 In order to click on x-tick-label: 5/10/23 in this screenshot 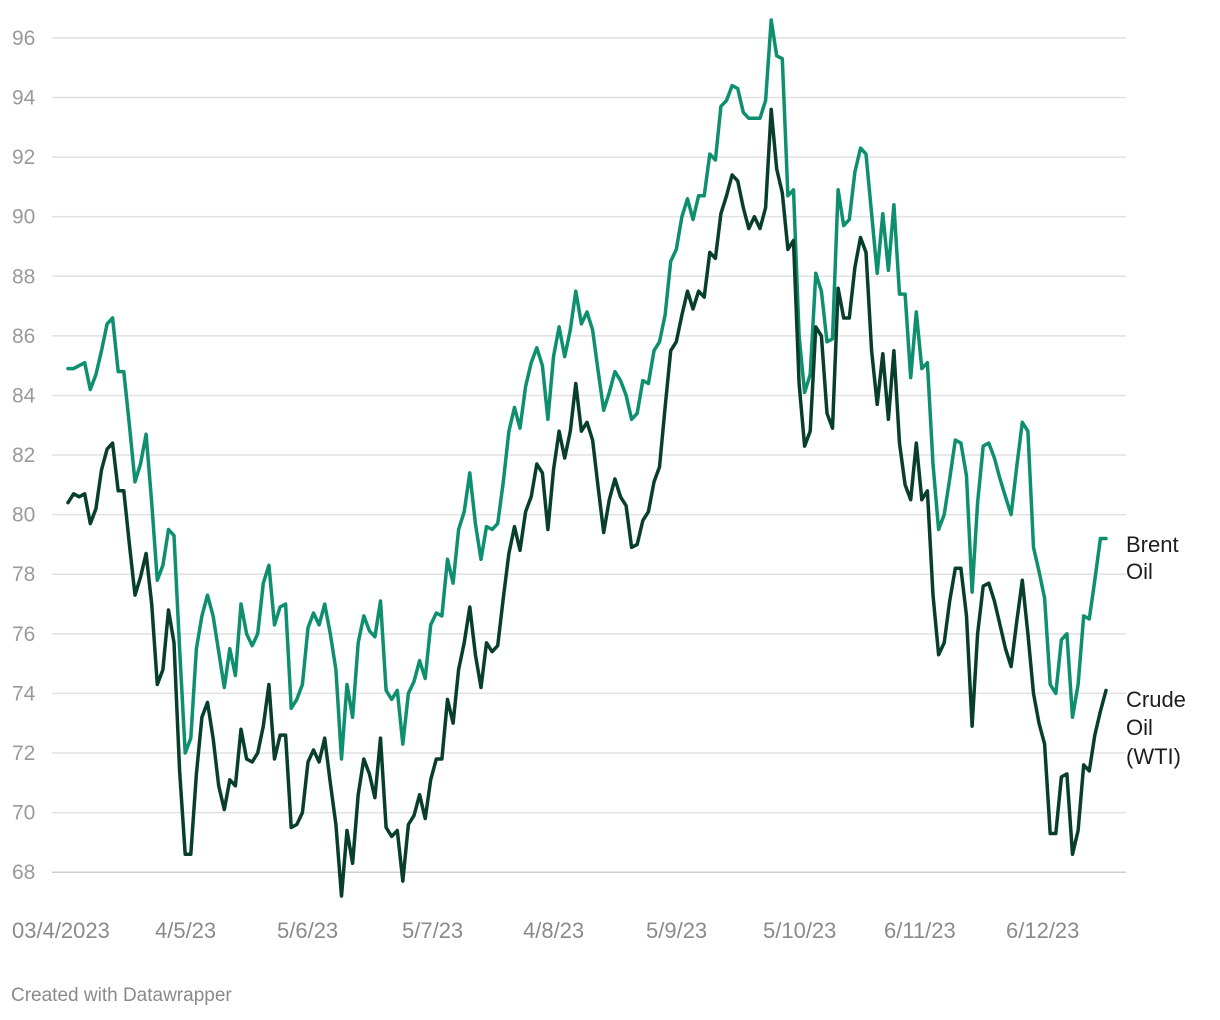, I will do `click(799, 930)`.